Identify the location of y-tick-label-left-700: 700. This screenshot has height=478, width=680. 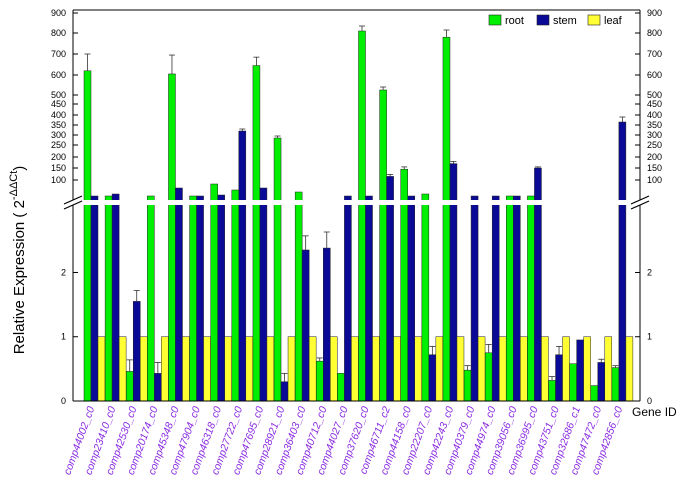
(58, 54).